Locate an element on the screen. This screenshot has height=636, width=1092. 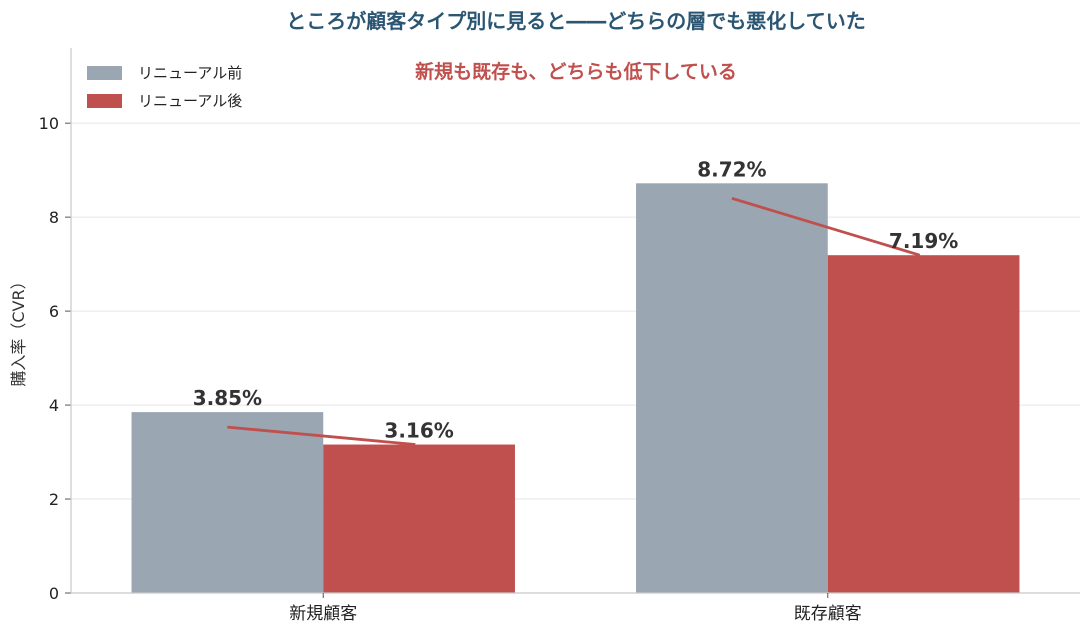
legend-label: リニューアル前 is located at coordinates (190, 73).